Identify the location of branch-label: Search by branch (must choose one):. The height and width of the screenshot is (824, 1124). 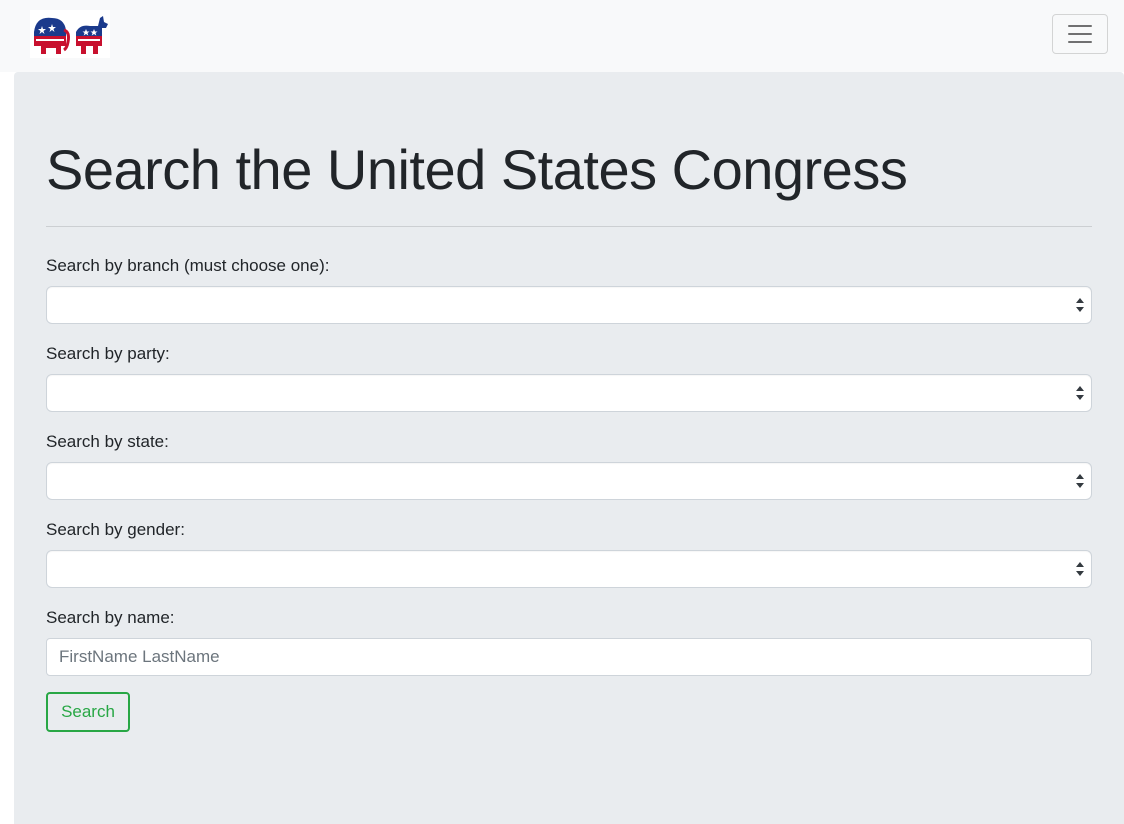
(188, 265).